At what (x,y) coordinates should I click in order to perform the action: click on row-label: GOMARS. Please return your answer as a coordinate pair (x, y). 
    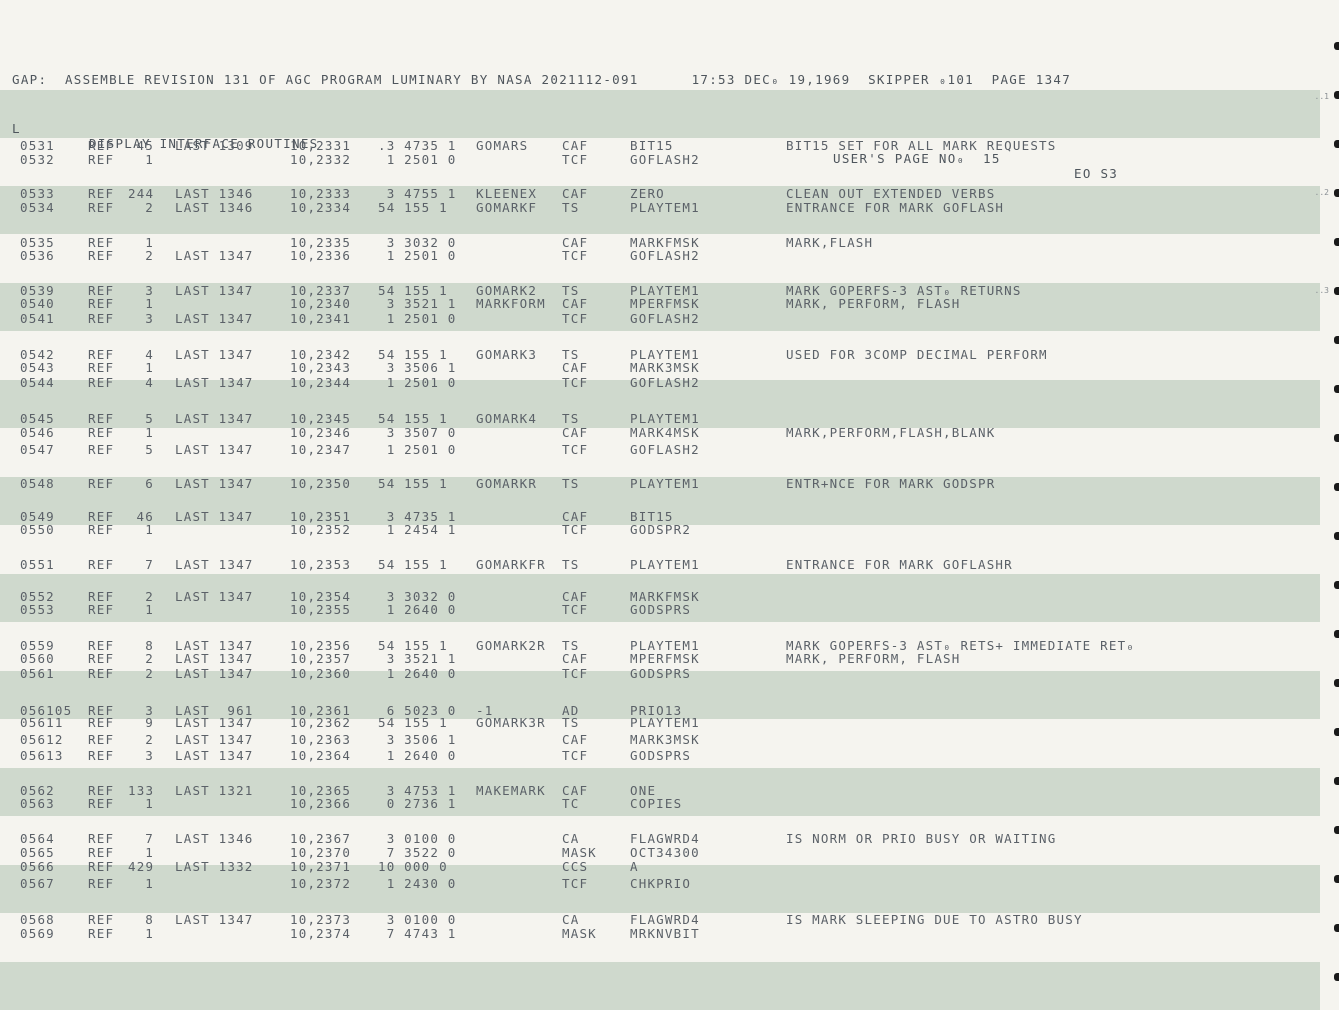
    Looking at the image, I should click on (502, 145).